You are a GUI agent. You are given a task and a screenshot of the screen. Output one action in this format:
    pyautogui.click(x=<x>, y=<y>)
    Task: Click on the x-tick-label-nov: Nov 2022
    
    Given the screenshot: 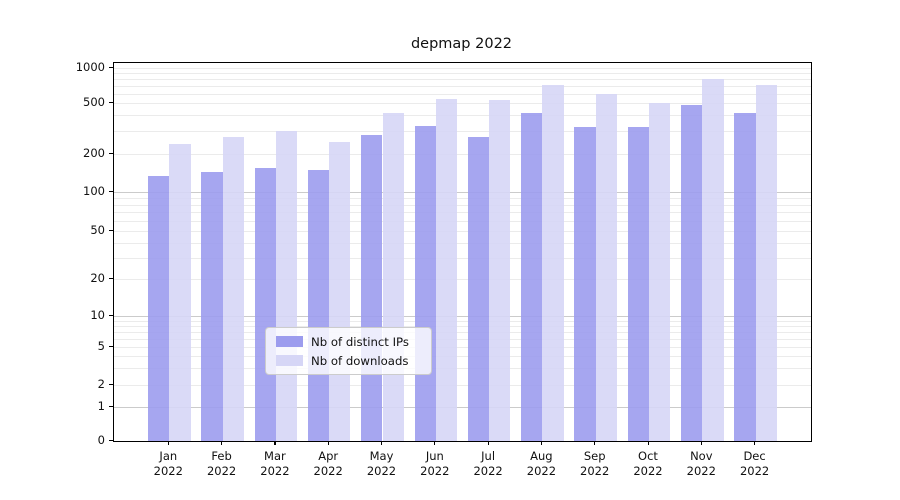 What is the action you would take?
    pyautogui.click(x=701, y=463)
    